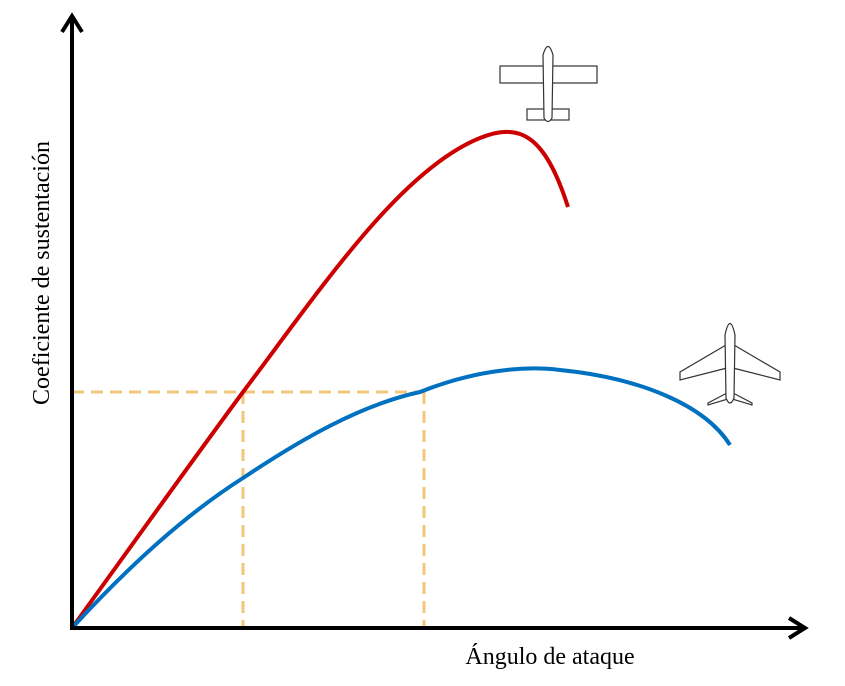  Describe the element at coordinates (72, 23) in the screenshot. I see `y-axis-arrow` at that location.